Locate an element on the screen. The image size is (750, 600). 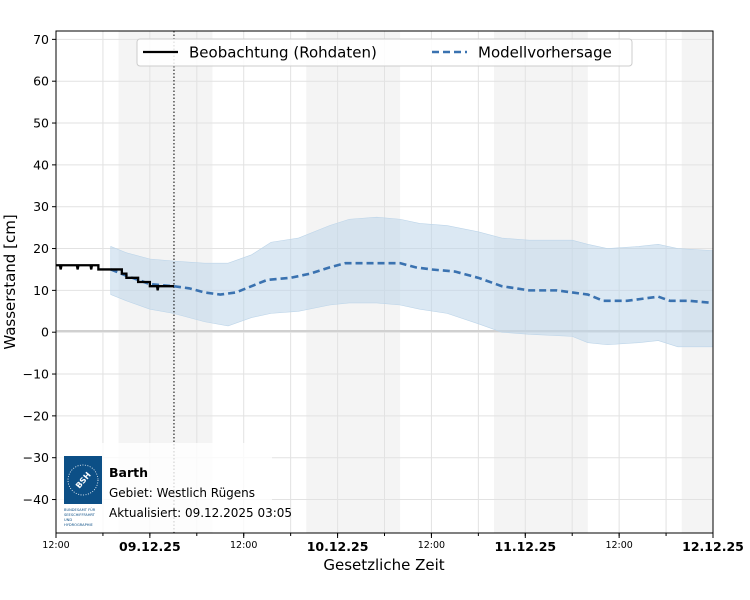
legend-forecast-label: Modellvorhersage is located at coordinates (545, 53).